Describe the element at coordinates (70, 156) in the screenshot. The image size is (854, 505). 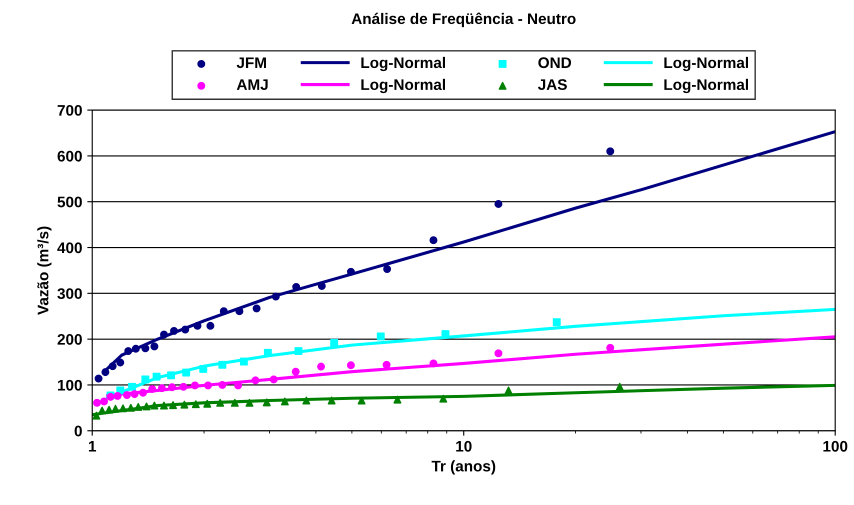
I see `y-tick-label: 600` at that location.